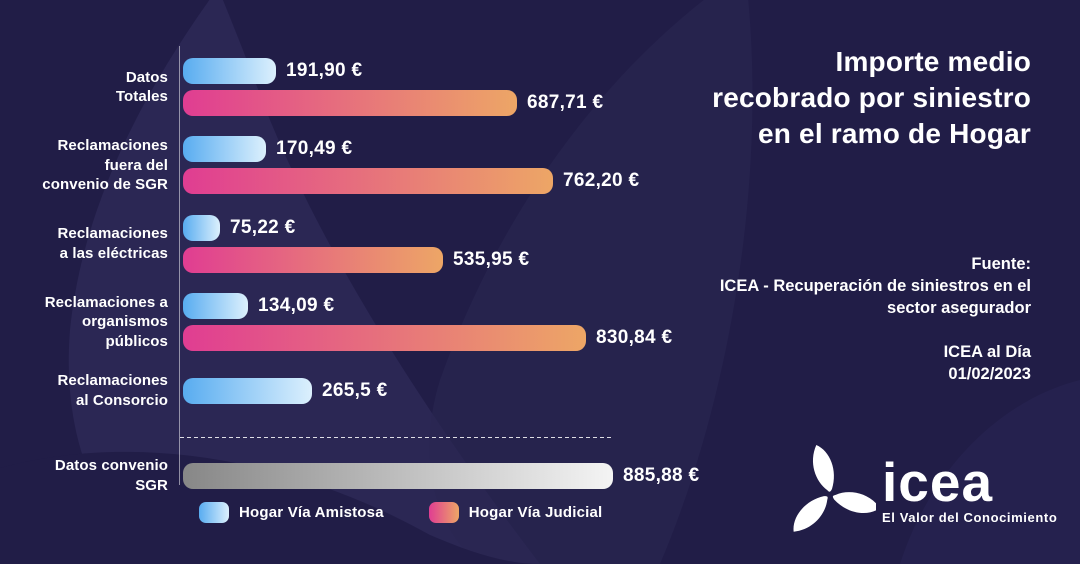  Describe the element at coordinates (355, 390) in the screenshot. I see `value-label: 265,5 €` at that location.